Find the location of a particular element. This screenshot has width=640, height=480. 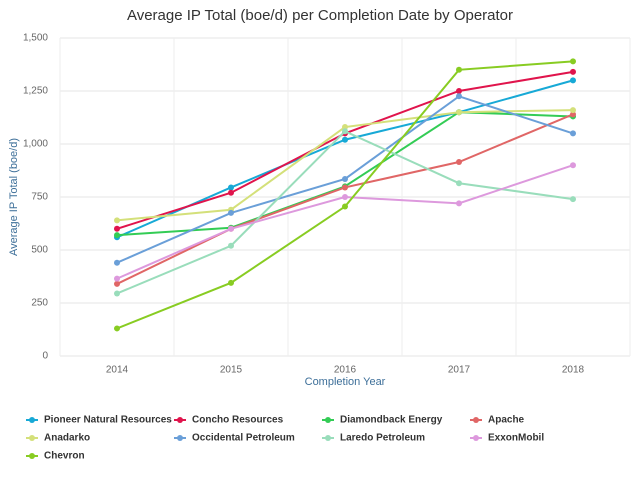

legend-label: Chevron is located at coordinates (64, 456).